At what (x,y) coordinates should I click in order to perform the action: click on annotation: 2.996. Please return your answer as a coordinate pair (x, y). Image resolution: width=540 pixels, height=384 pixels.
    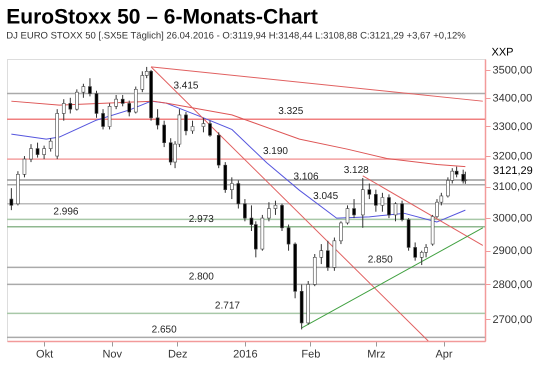
    Looking at the image, I should click on (66, 212).